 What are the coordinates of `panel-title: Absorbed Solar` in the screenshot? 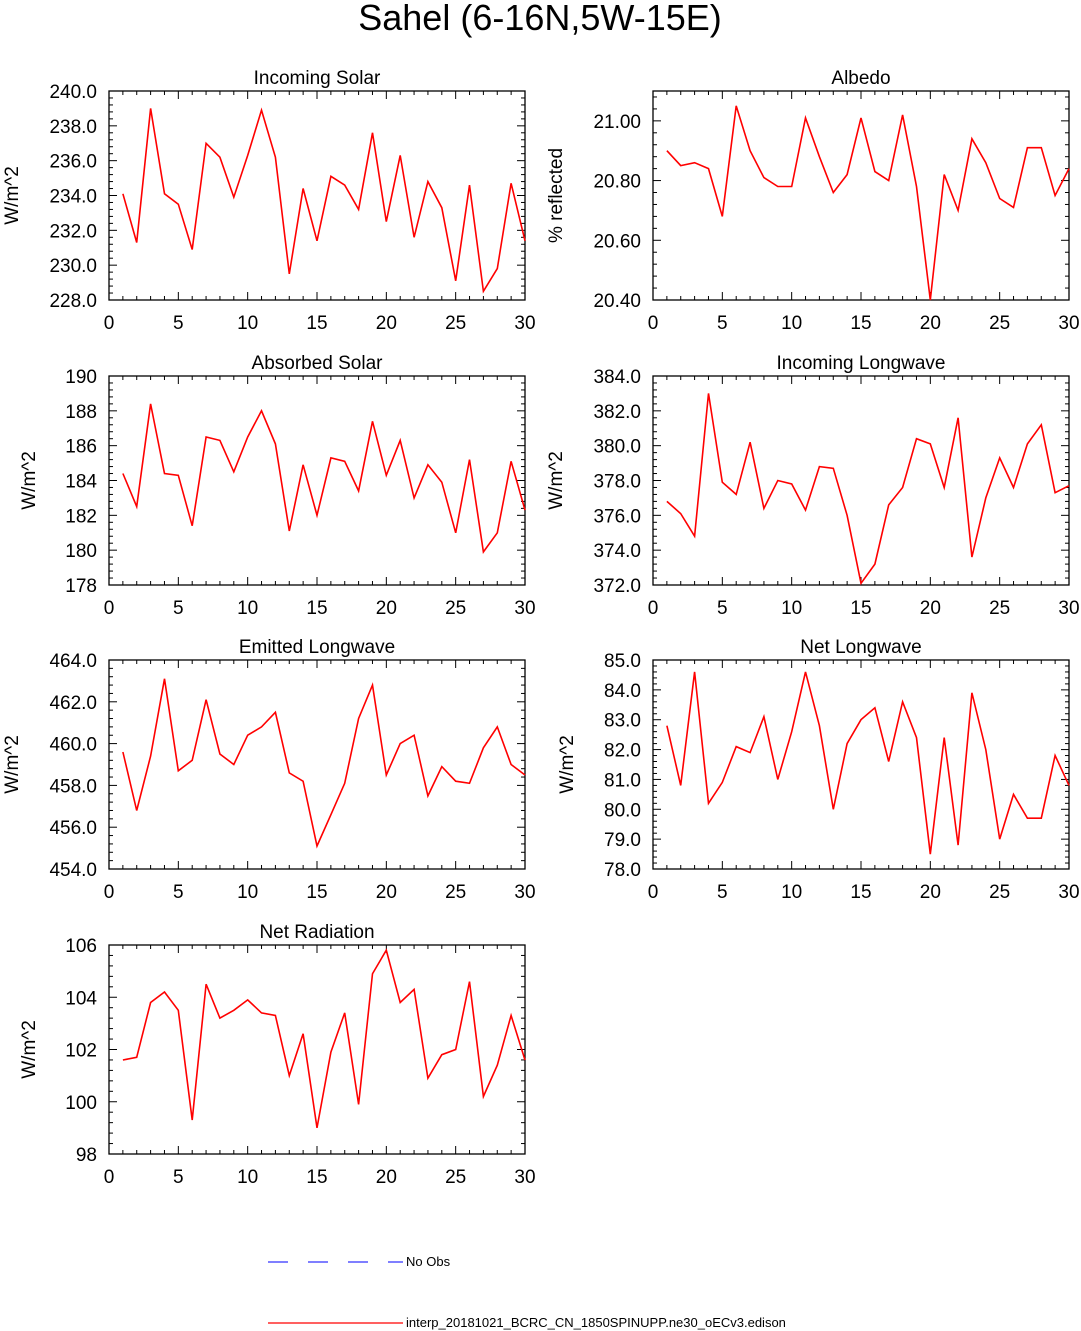 It's located at (318, 363).